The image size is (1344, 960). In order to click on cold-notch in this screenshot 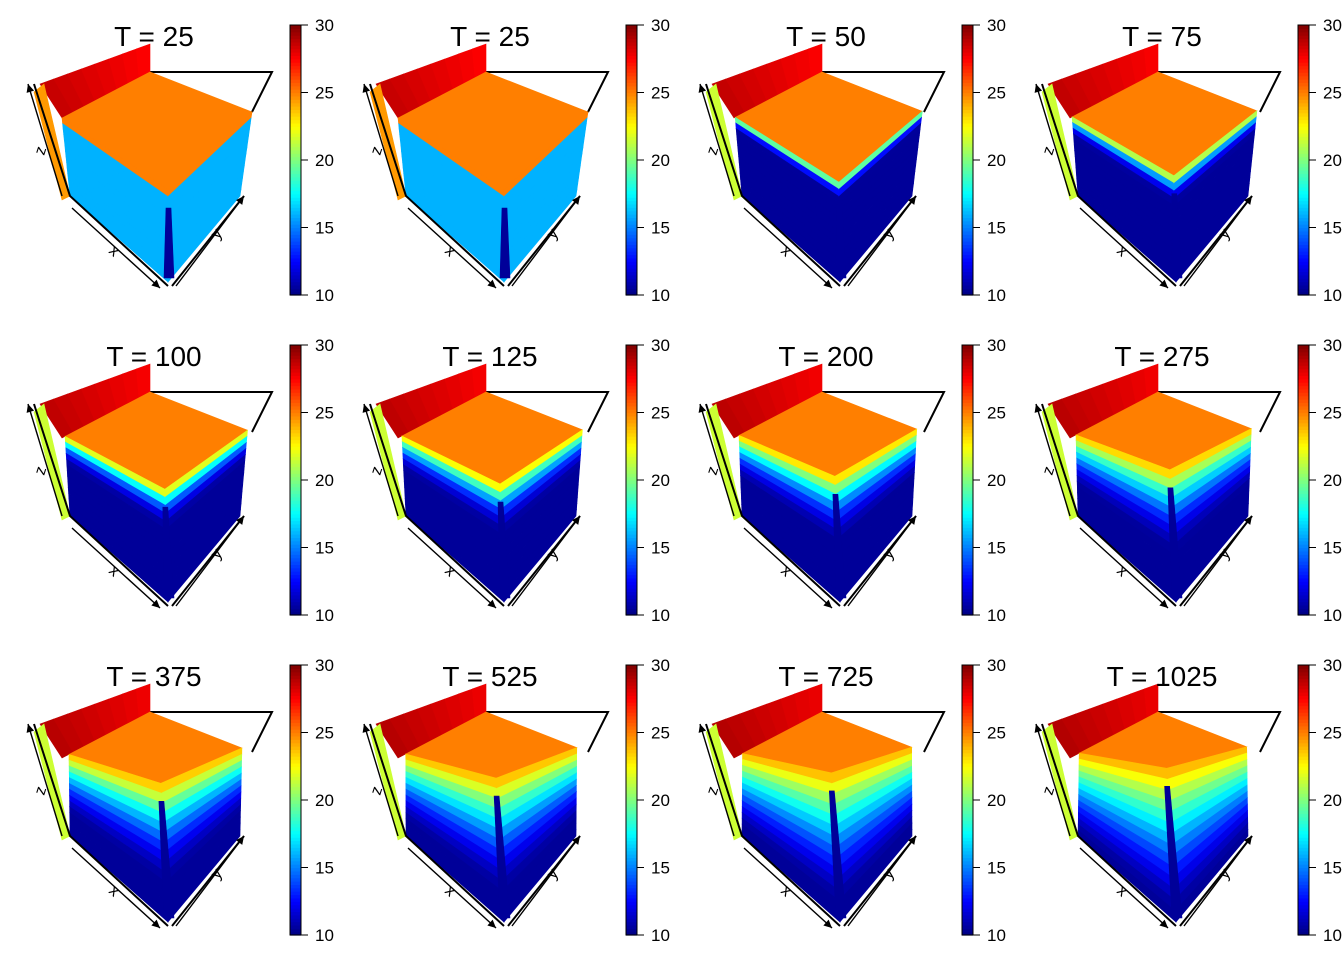, I will do `click(168, 552)`.